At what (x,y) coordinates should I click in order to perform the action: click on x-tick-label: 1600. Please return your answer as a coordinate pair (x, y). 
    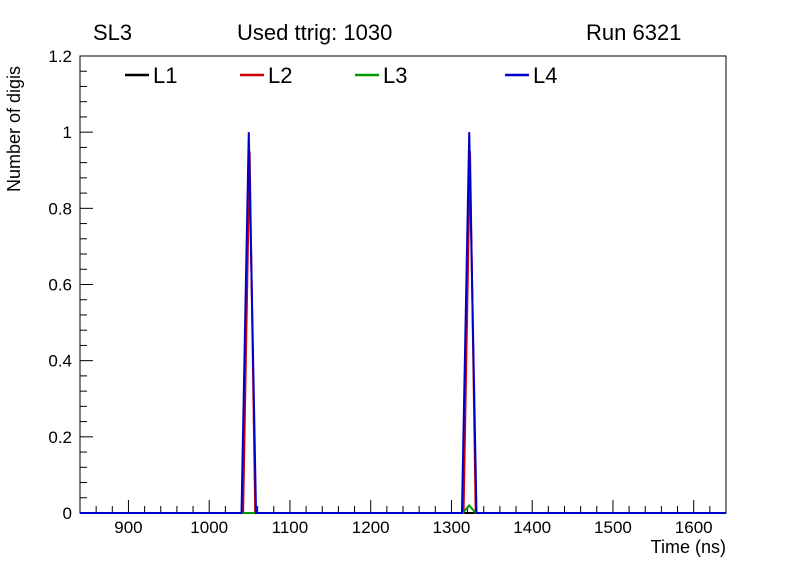
    Looking at the image, I should click on (694, 527).